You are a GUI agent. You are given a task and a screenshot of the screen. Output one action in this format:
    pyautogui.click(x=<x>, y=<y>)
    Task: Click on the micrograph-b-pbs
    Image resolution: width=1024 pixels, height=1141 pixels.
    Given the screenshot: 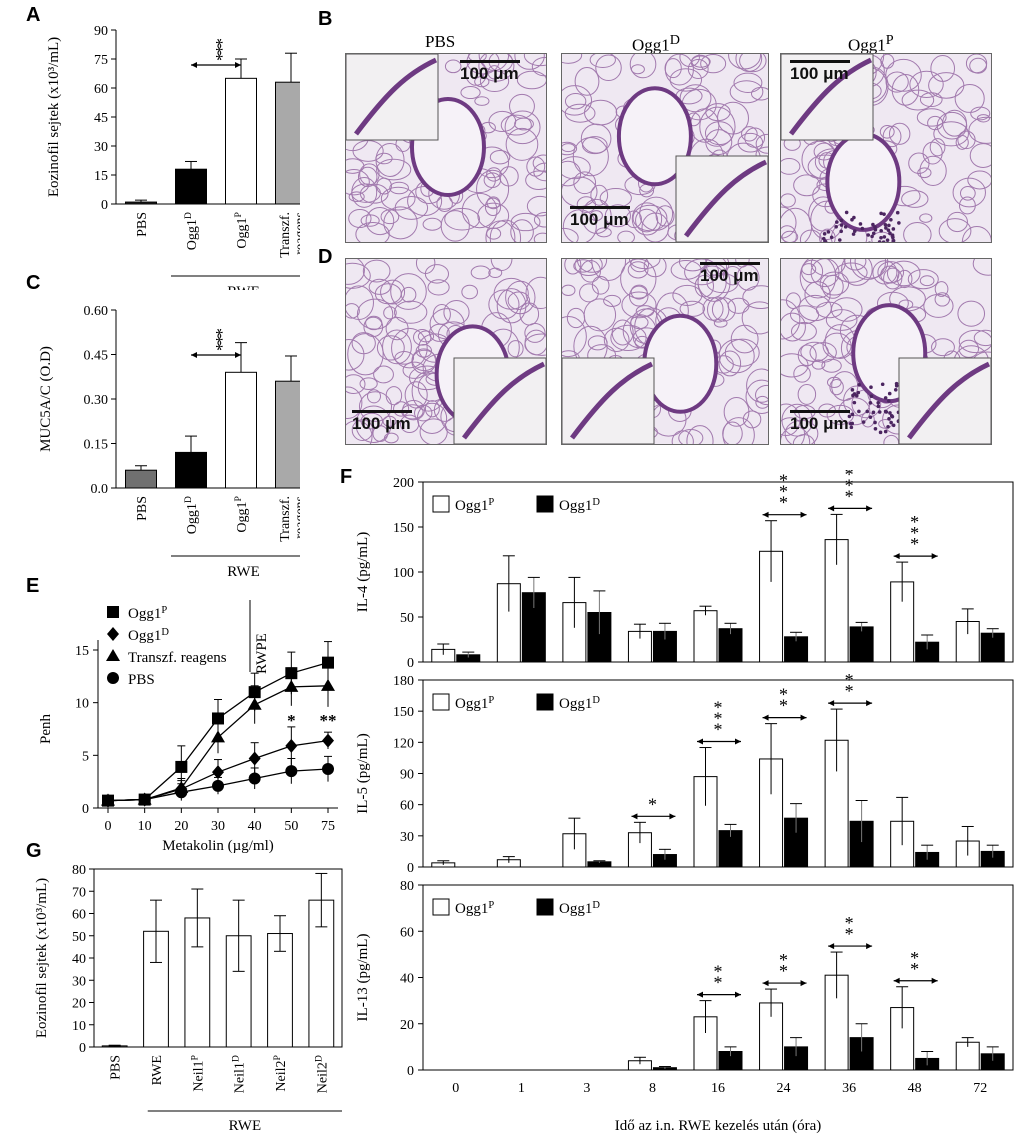 What is the action you would take?
    pyautogui.click(x=446, y=148)
    